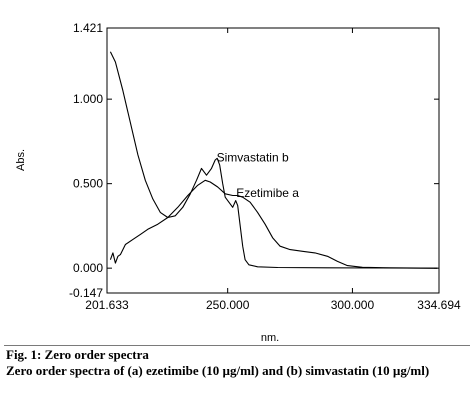 The height and width of the screenshot is (415, 474). What do you see at coordinates (237, 345) in the screenshot?
I see `caption-divider` at bounding box center [237, 345].